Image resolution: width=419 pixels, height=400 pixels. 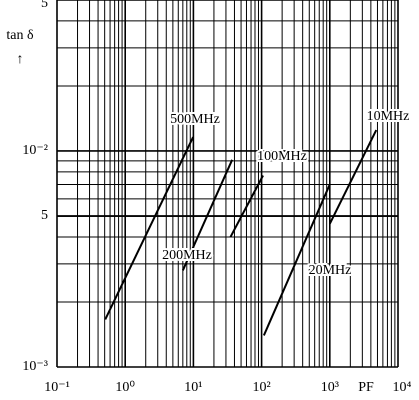 What do you see at coordinates (57, 387) in the screenshot?
I see `x-tick-label: 10⁻¹` at bounding box center [57, 387].